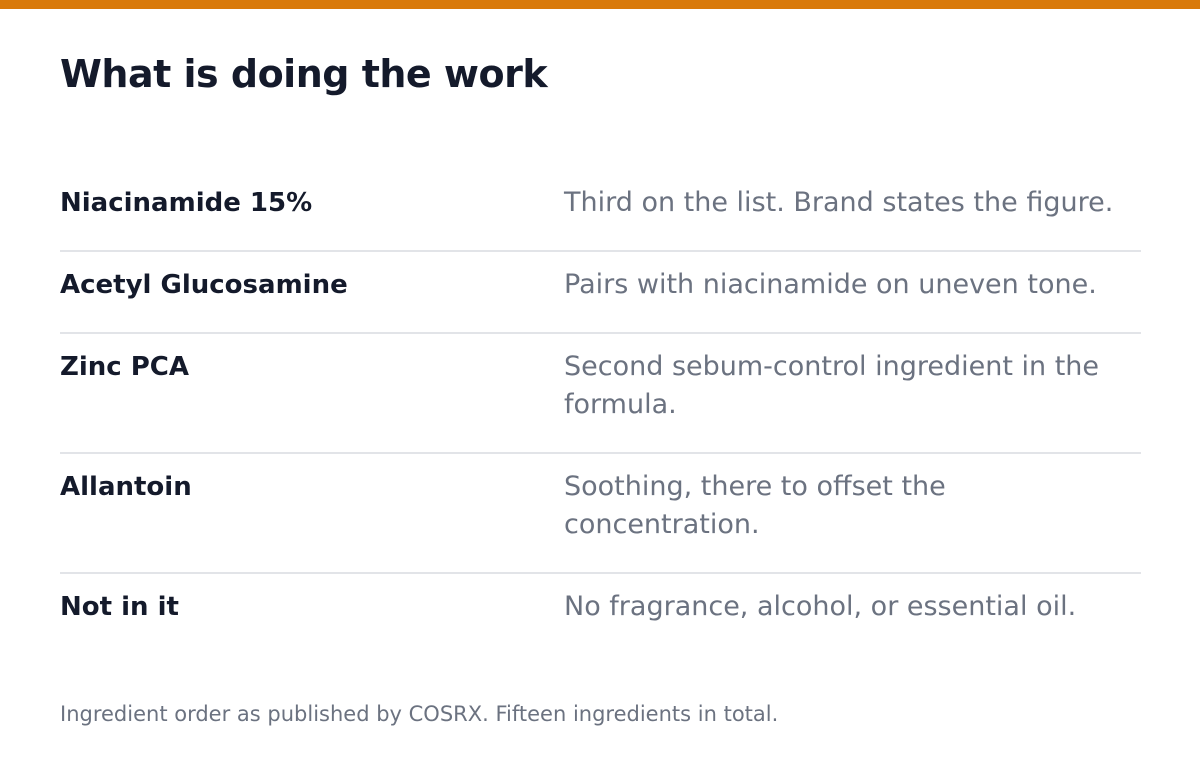 This screenshot has height=764, width=1200. Describe the element at coordinates (126, 487) in the screenshot. I see `ingredient: Allantoin` at that location.